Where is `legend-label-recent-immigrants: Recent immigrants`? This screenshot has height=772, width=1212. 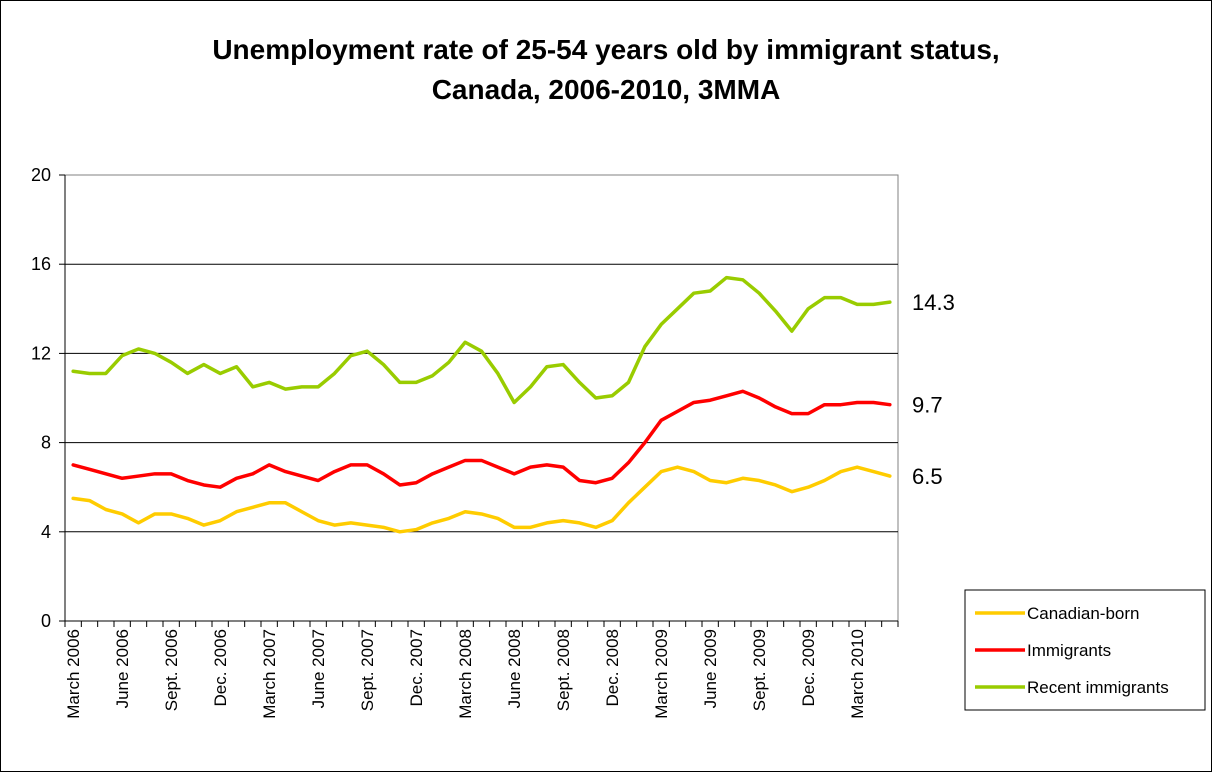
legend-label-recent-immigrants: Recent immigrants is located at coordinates (1098, 687).